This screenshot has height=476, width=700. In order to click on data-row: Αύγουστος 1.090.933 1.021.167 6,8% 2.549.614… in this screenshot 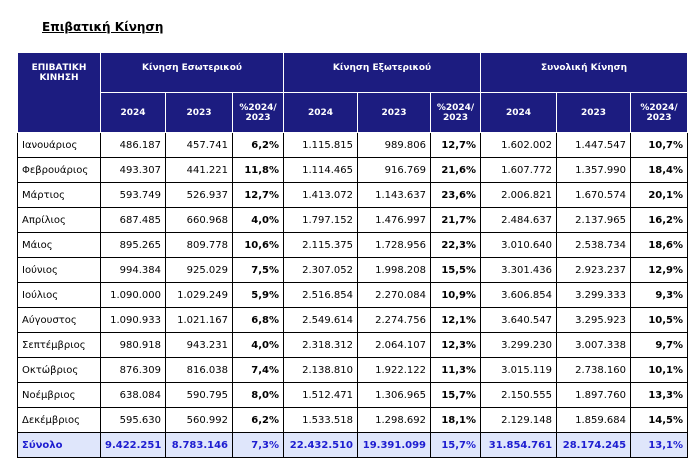, I will do `click(353, 320)`.